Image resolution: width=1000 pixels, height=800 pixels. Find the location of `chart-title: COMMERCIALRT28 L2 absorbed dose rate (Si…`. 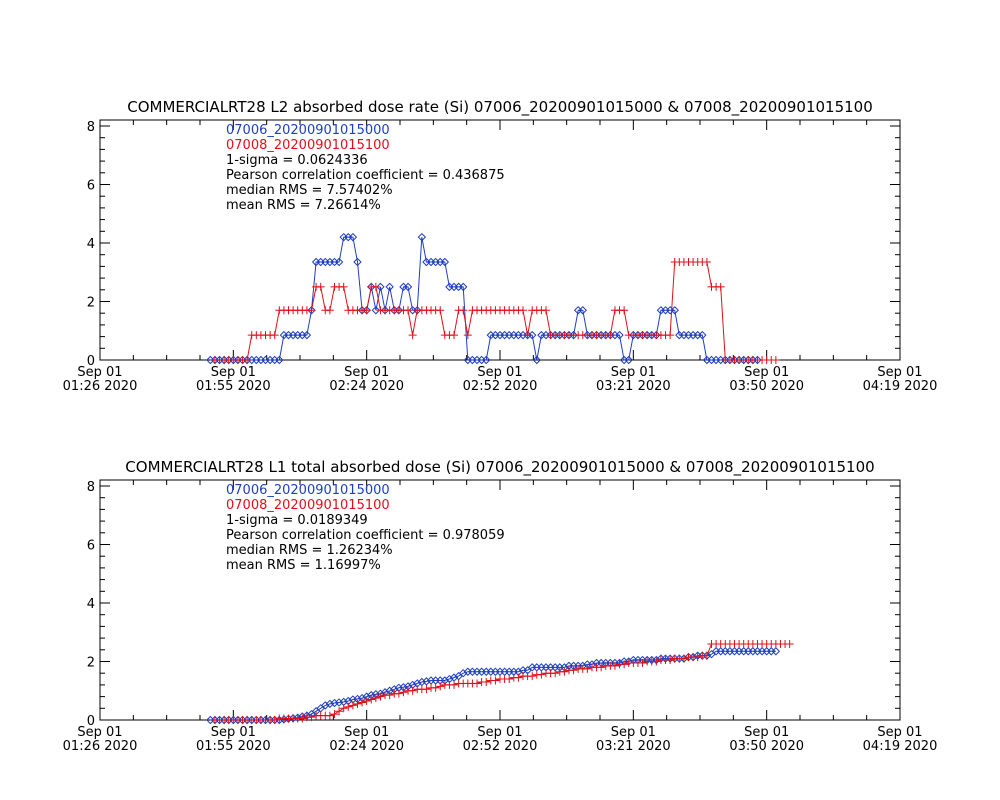

chart-title: COMMERCIALRT28 L2 absorbed dose rate (Si… is located at coordinates (500, 107).